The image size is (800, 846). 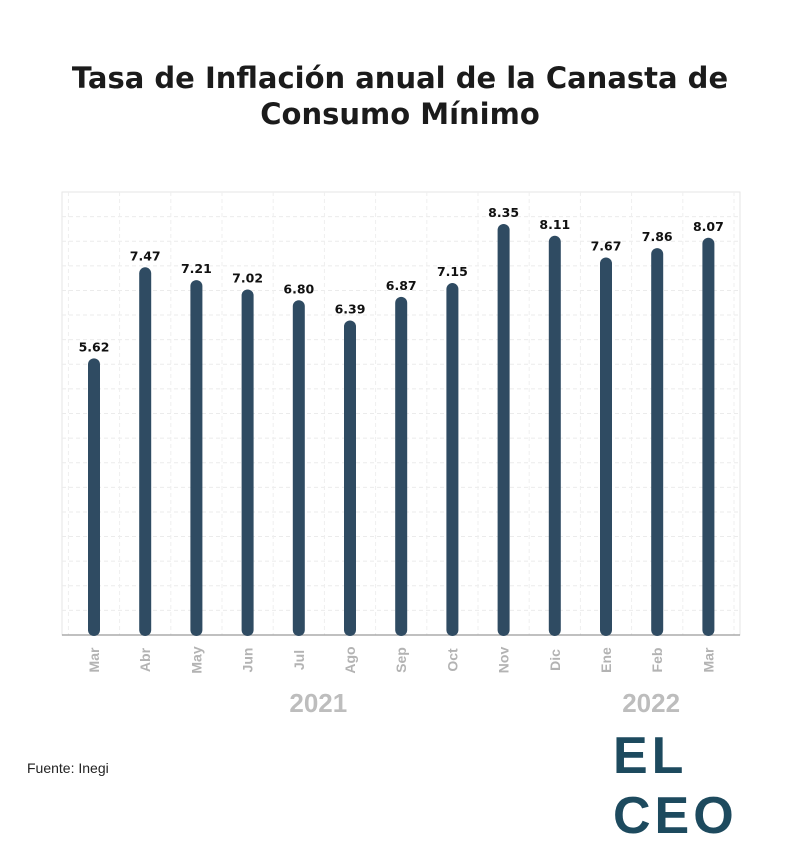 I want to click on value-label: 8.07, so click(x=708, y=226).